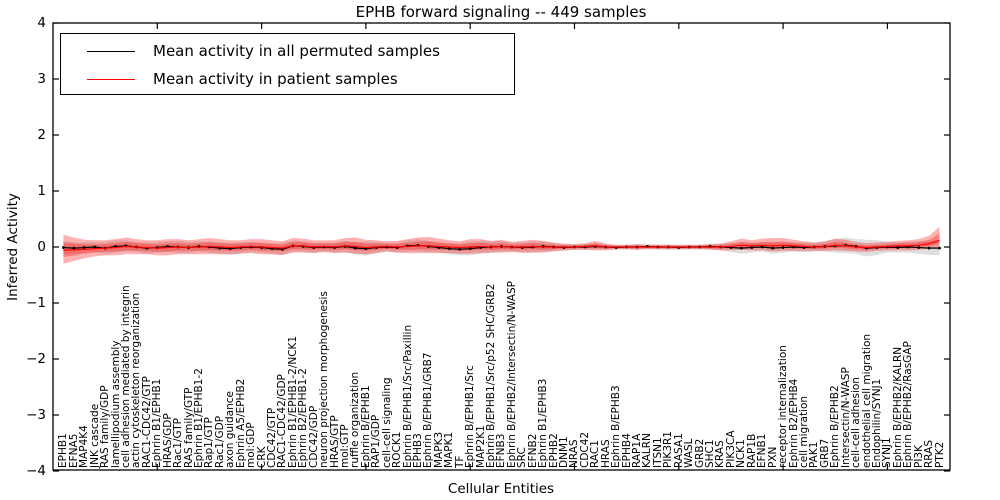 This screenshot has height=500, width=1000. Describe the element at coordinates (741, 453) in the screenshot. I see `x-tick-label: NCK1` at that location.